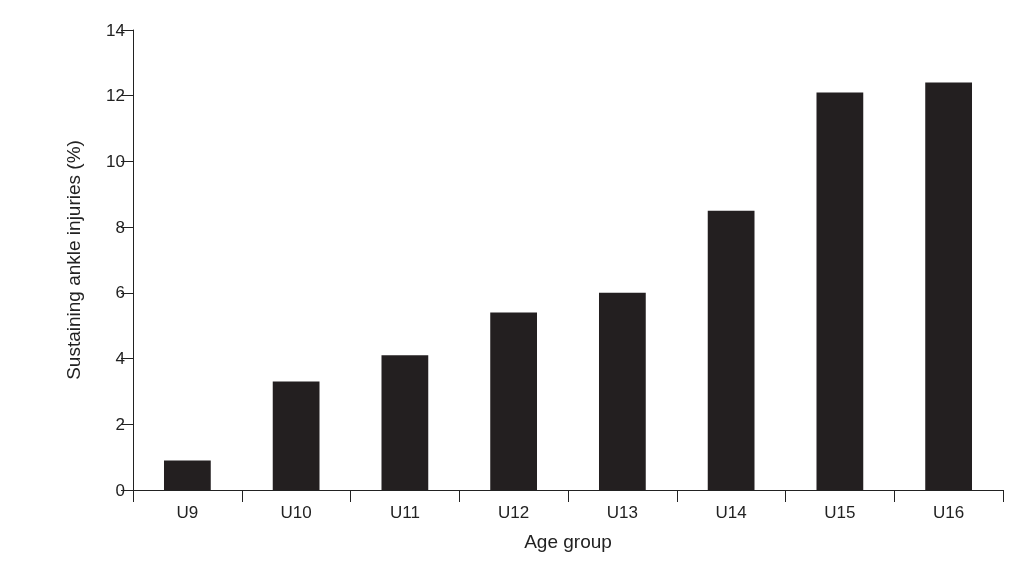 The width and height of the screenshot is (1027, 588). Describe the element at coordinates (622, 512) in the screenshot. I see `x-tick-label: U13` at that location.